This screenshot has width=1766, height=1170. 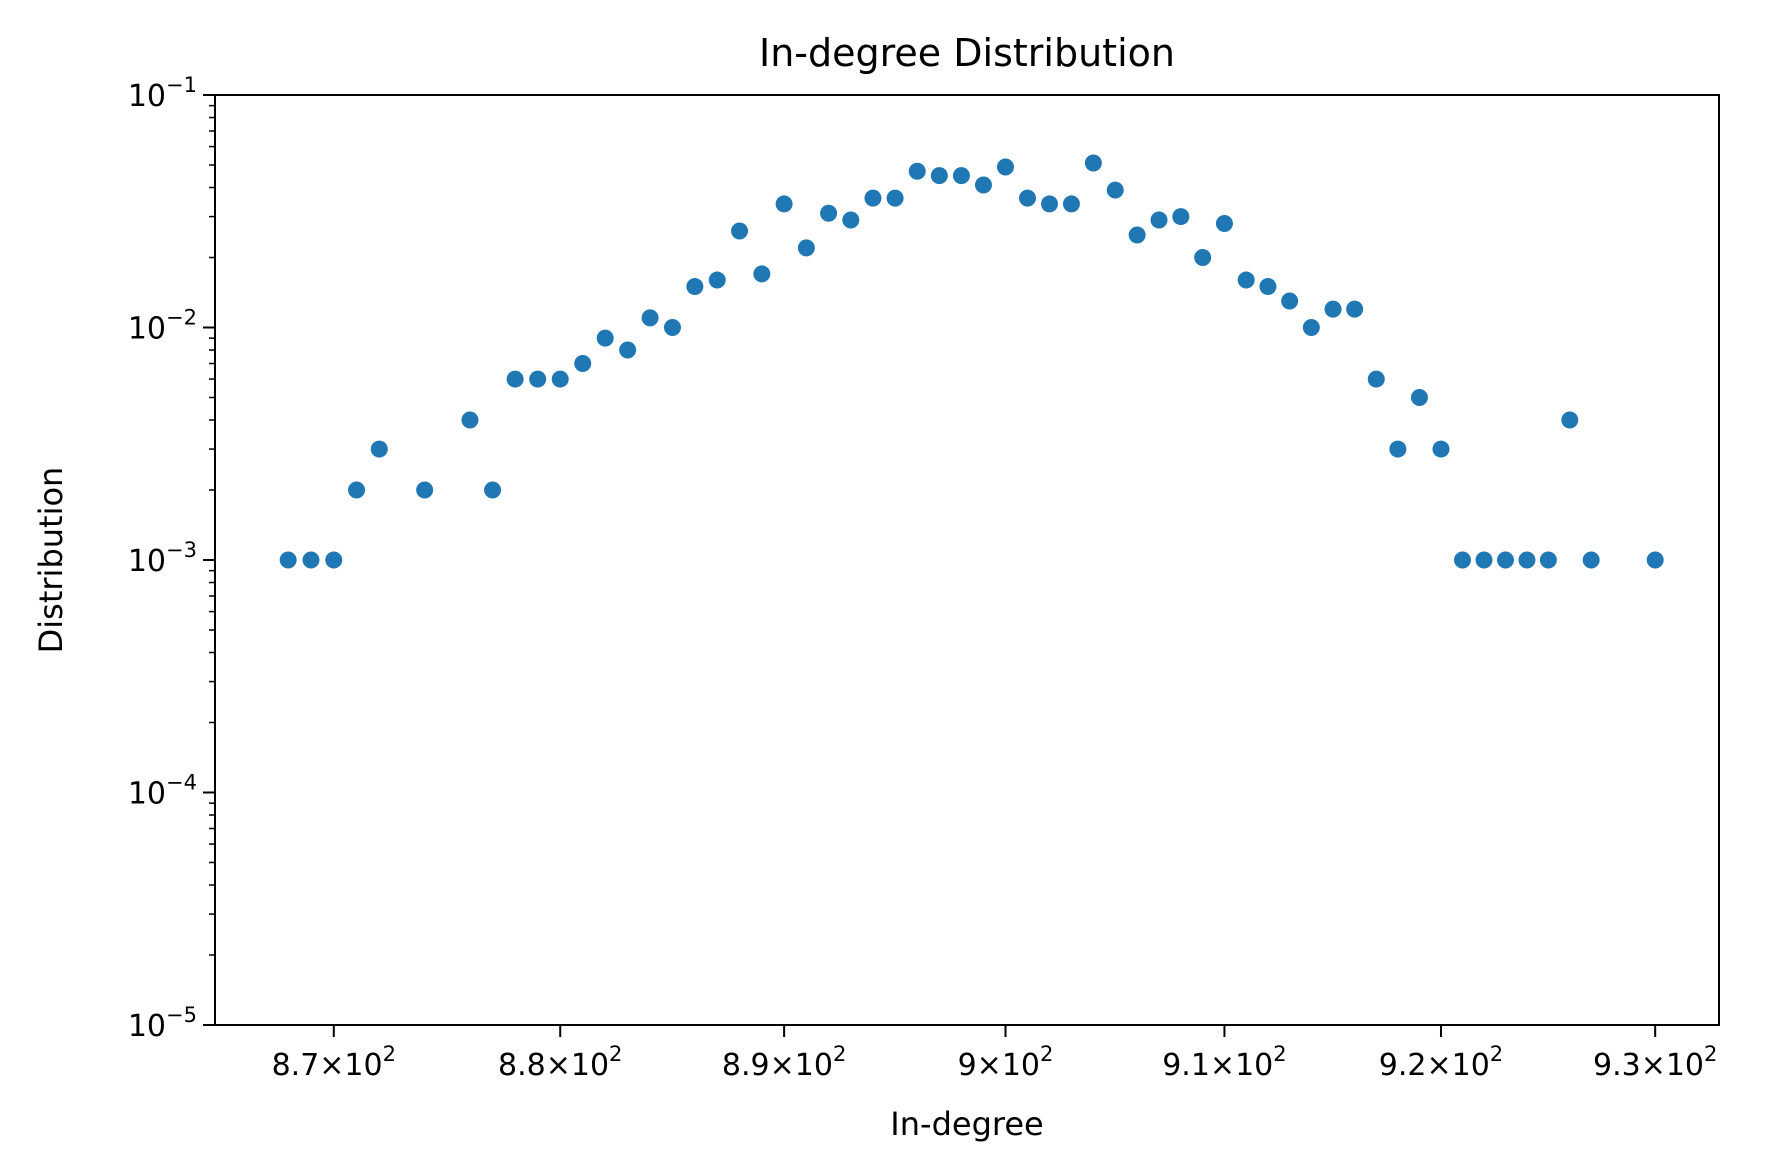 I want to click on x-tick-label: 9×102, so click(x=1006, y=1062).